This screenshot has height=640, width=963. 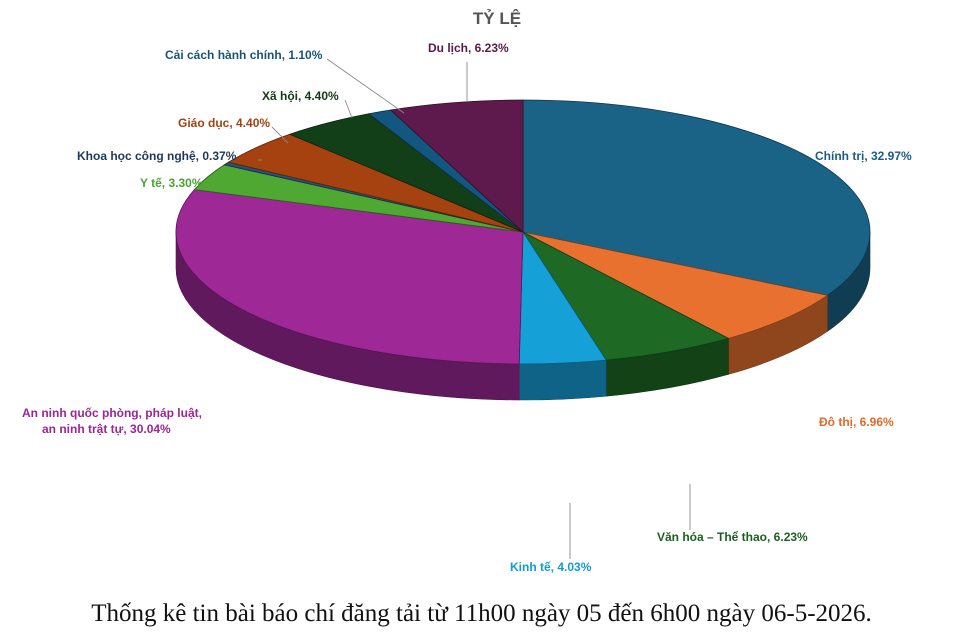 I want to click on data-label-khoa-hoc-cong-nghe: Khoa học công nghệ, 0.37%, so click(x=157, y=156).